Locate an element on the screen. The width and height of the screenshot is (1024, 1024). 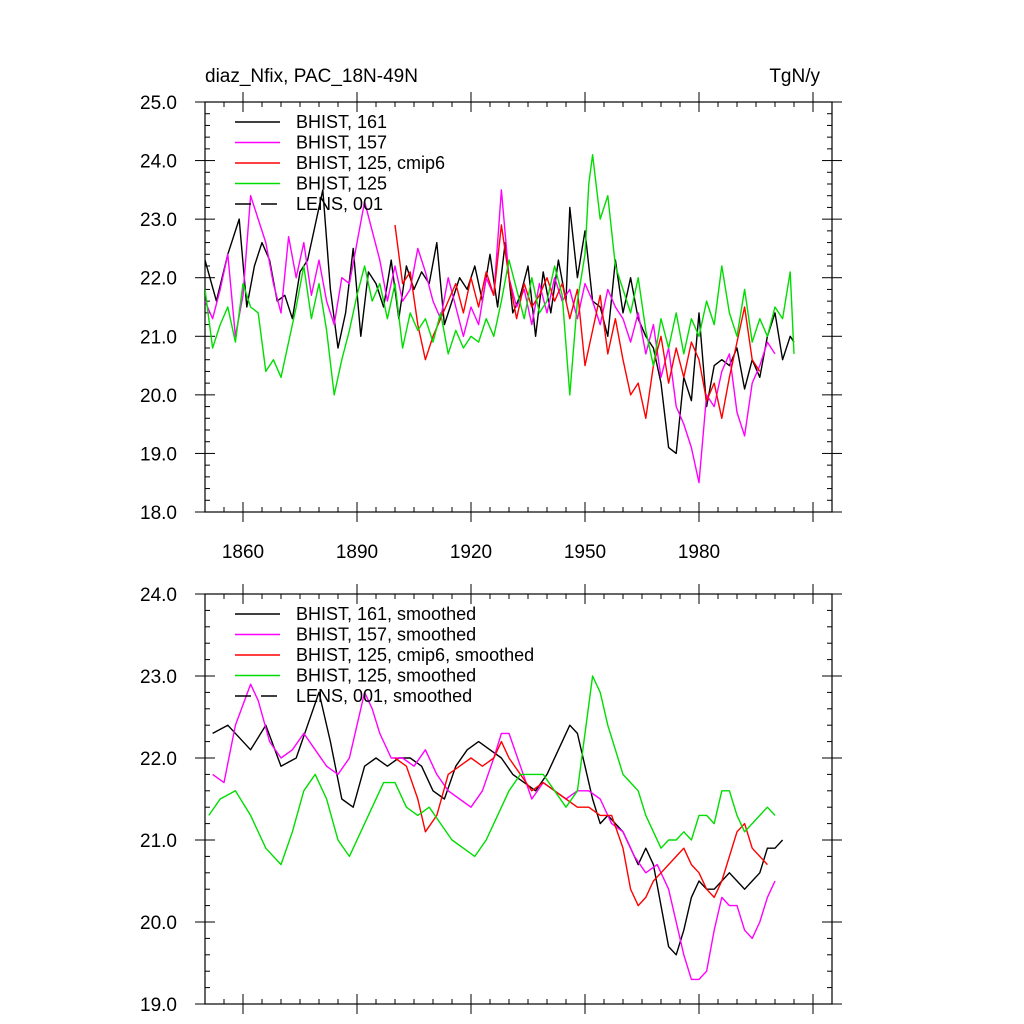
x-tick-label: 1890 is located at coordinates (357, 552).